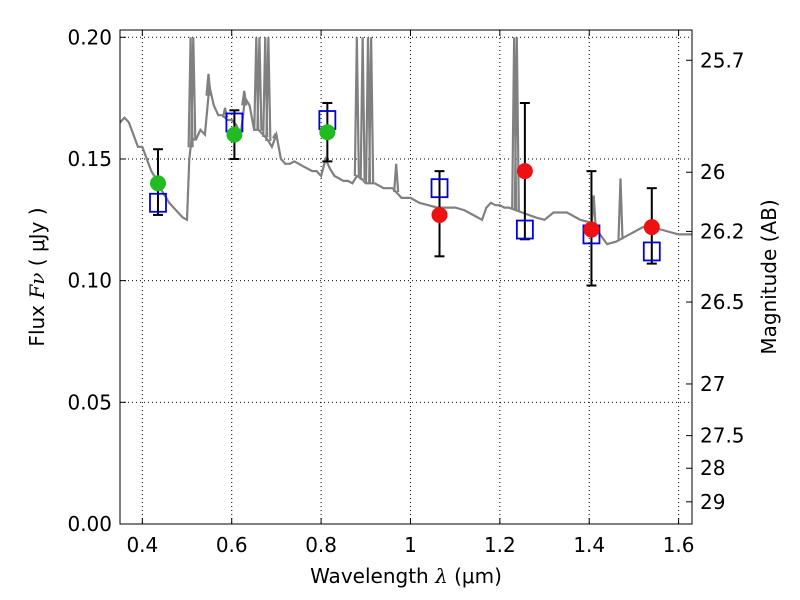  I want to click on x-tick-label: 0.4, so click(142, 545).